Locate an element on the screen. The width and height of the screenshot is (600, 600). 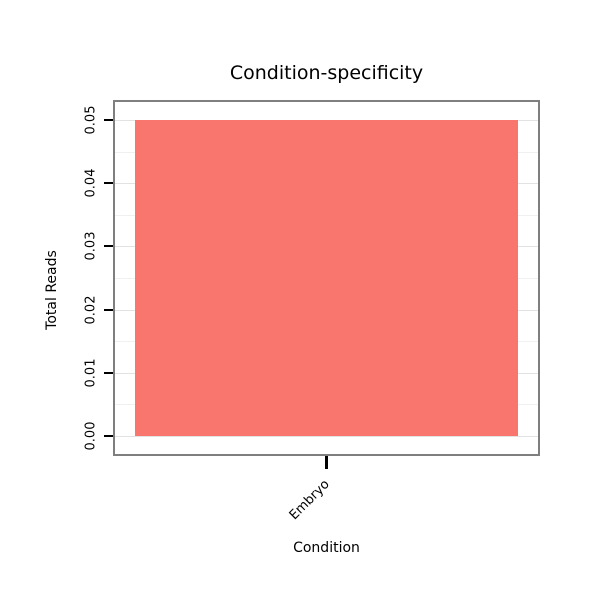
x-tick-mark is located at coordinates (326, 462).